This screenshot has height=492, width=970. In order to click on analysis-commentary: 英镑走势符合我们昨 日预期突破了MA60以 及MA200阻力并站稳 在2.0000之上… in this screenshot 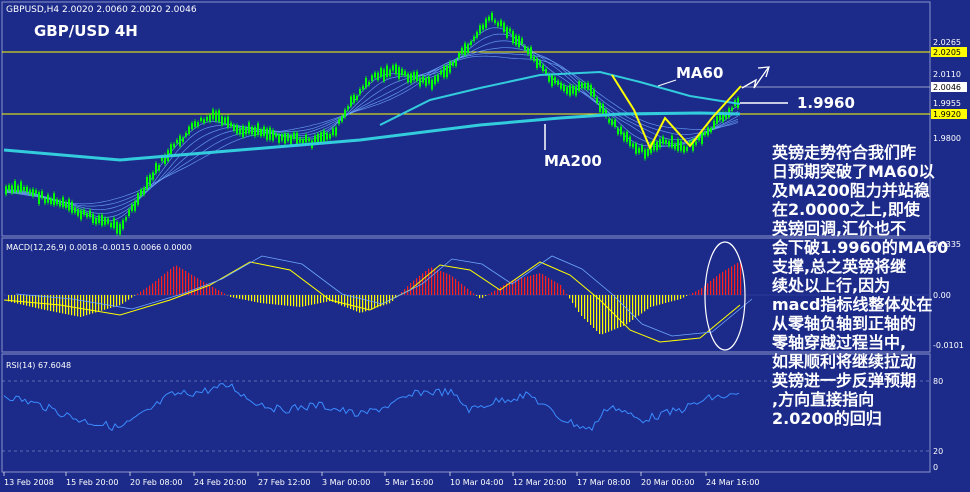, I will do `click(870, 285)`.